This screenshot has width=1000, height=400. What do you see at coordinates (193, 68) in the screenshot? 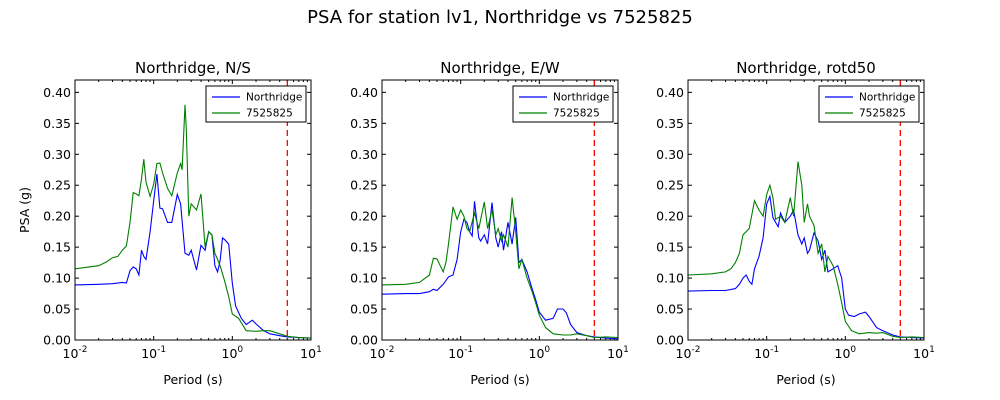
I see `subplot-title: Northridge, N/S` at bounding box center [193, 68].